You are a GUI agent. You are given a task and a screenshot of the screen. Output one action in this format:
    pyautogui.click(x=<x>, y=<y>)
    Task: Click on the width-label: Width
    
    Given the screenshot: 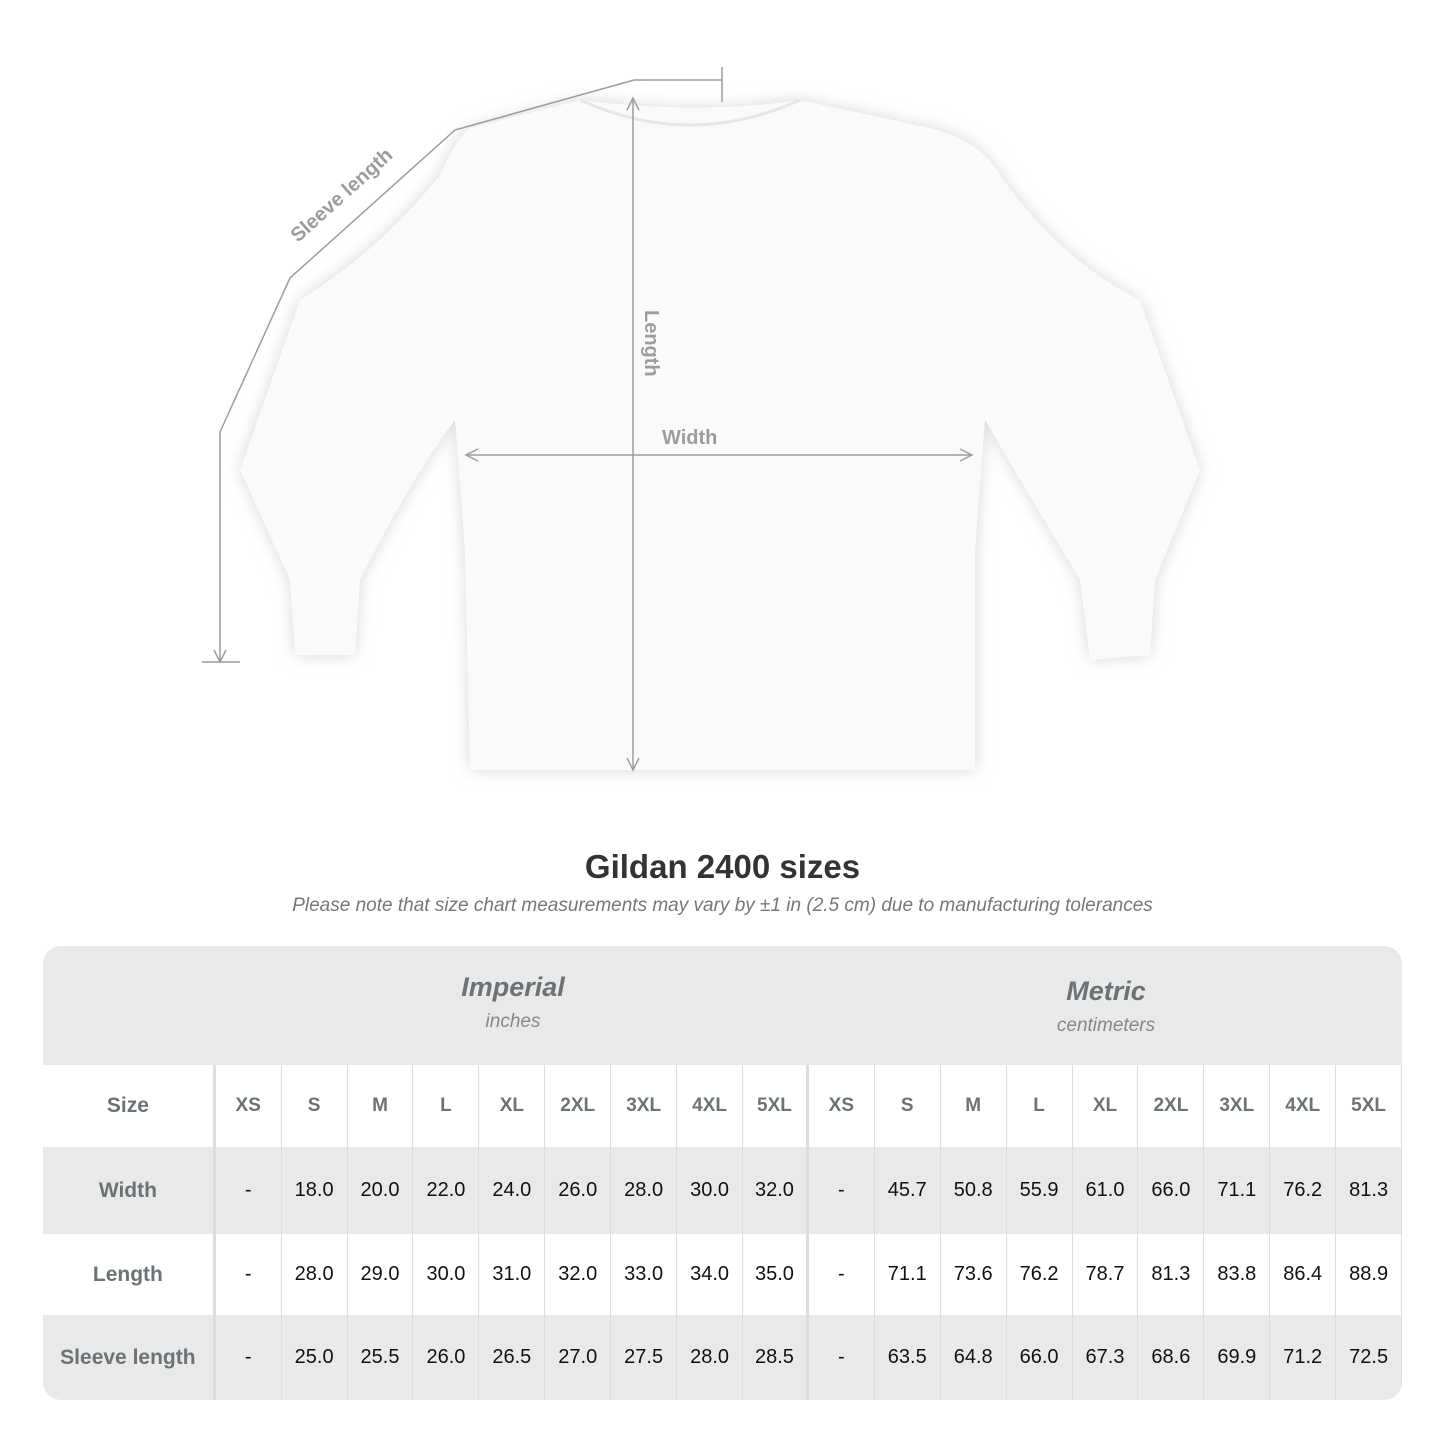 What is the action you would take?
    pyautogui.click(x=689, y=438)
    